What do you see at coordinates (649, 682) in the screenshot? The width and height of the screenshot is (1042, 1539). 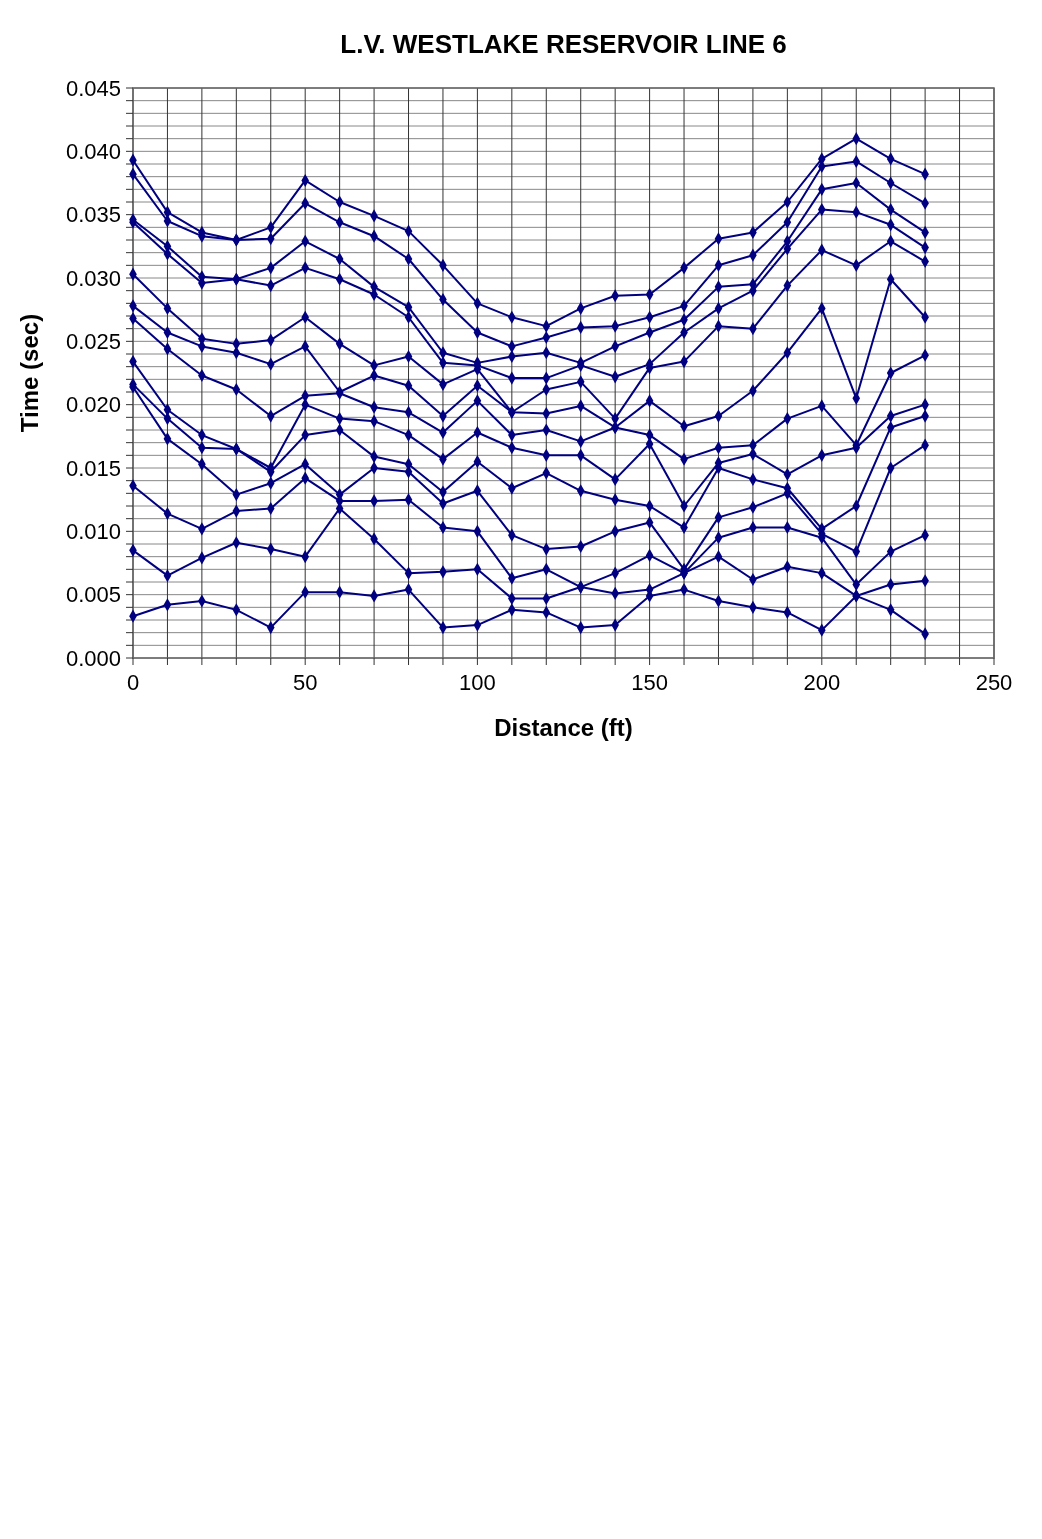 I see `x-tick-label: 150` at bounding box center [649, 682].